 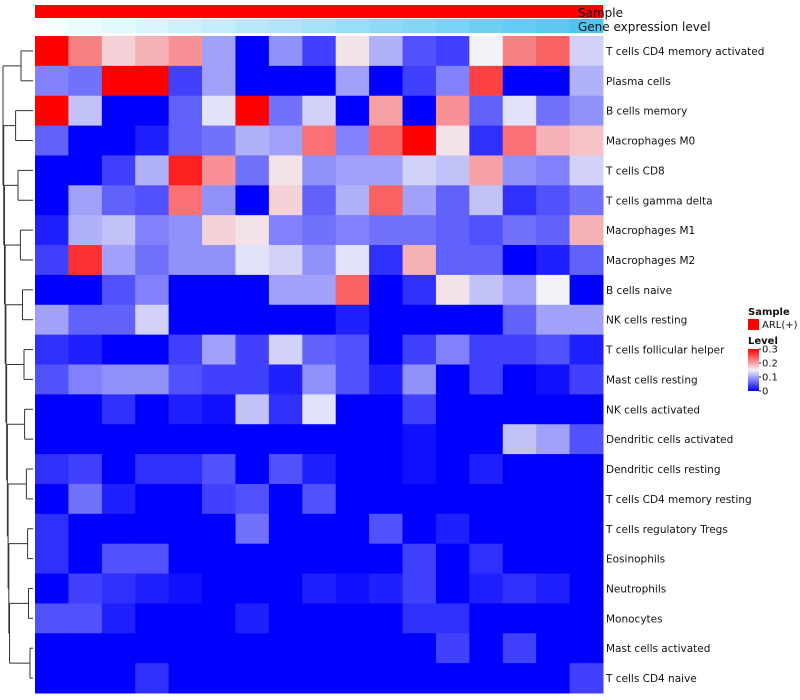 What do you see at coordinates (666, 530) in the screenshot?
I see `row-label: T cells regulatory Tregs` at bounding box center [666, 530].